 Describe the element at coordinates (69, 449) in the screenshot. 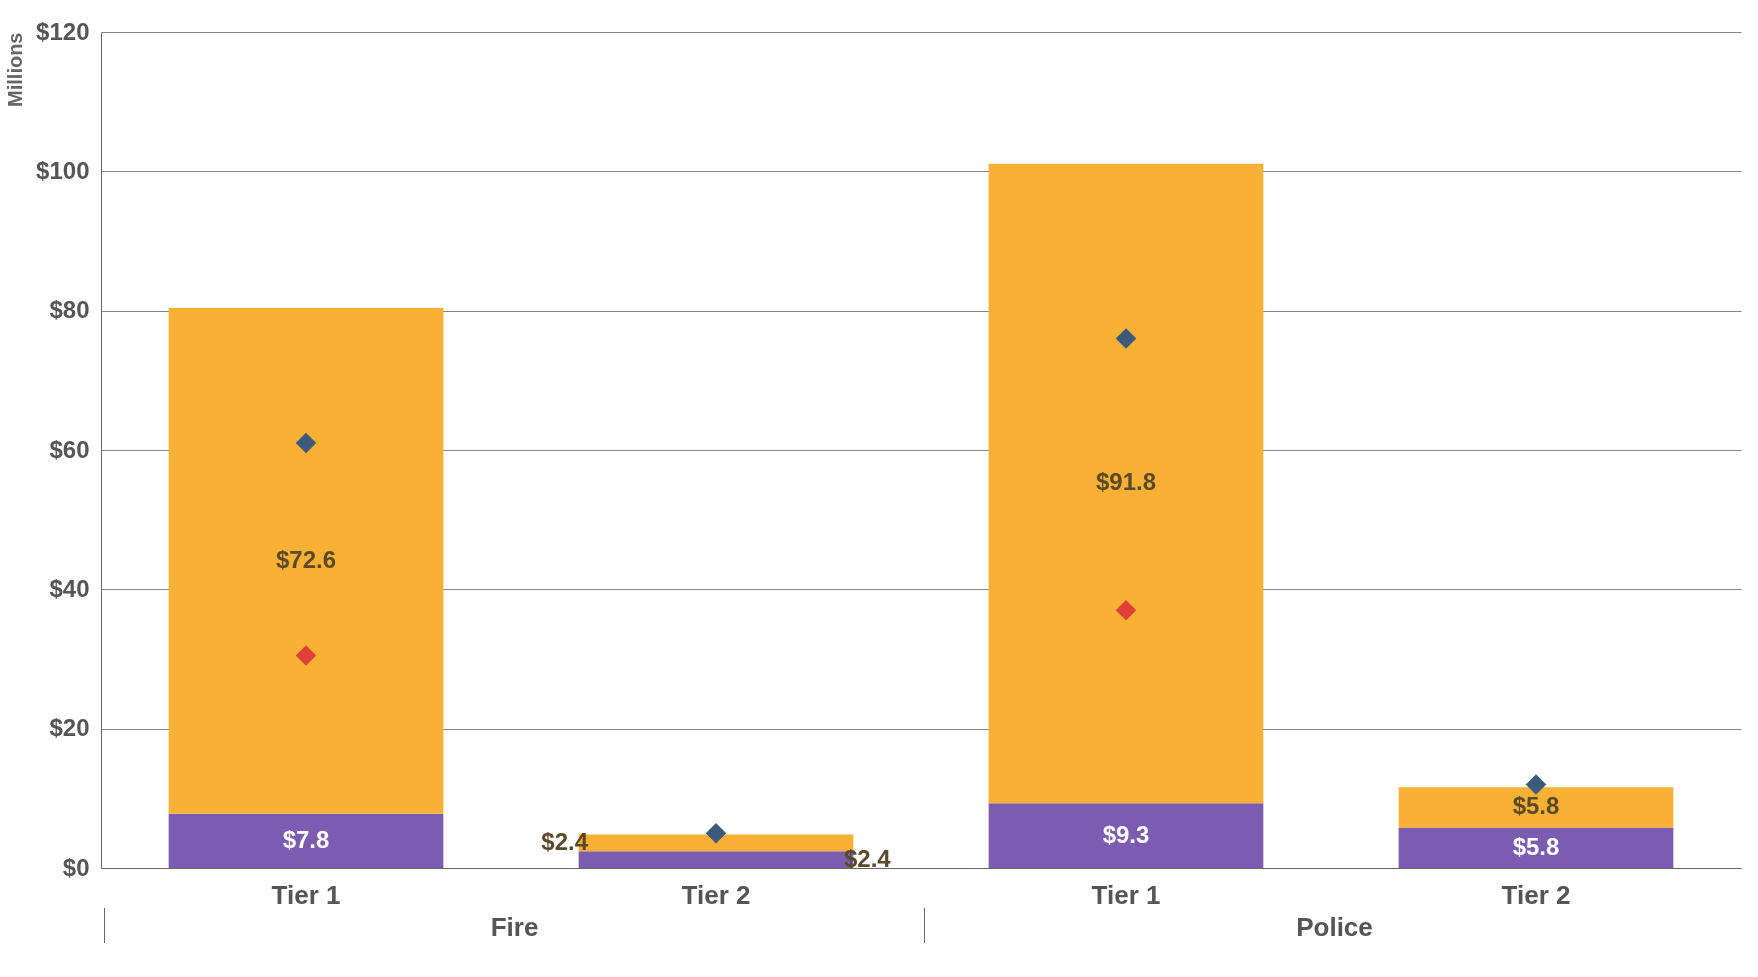

I see `y-tick-label: $60` at that location.